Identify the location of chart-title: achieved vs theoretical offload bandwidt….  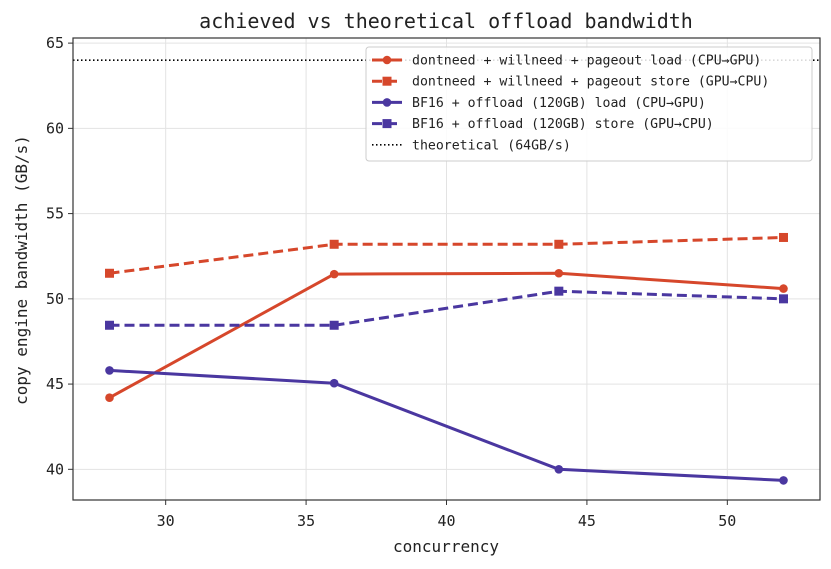
(446, 21).